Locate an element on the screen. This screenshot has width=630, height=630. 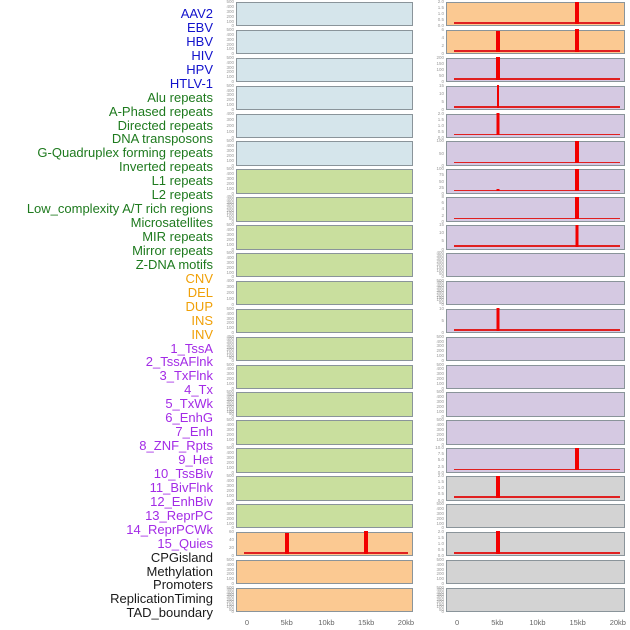
y-axis-tick: 5 is located at coordinates (442, 101).